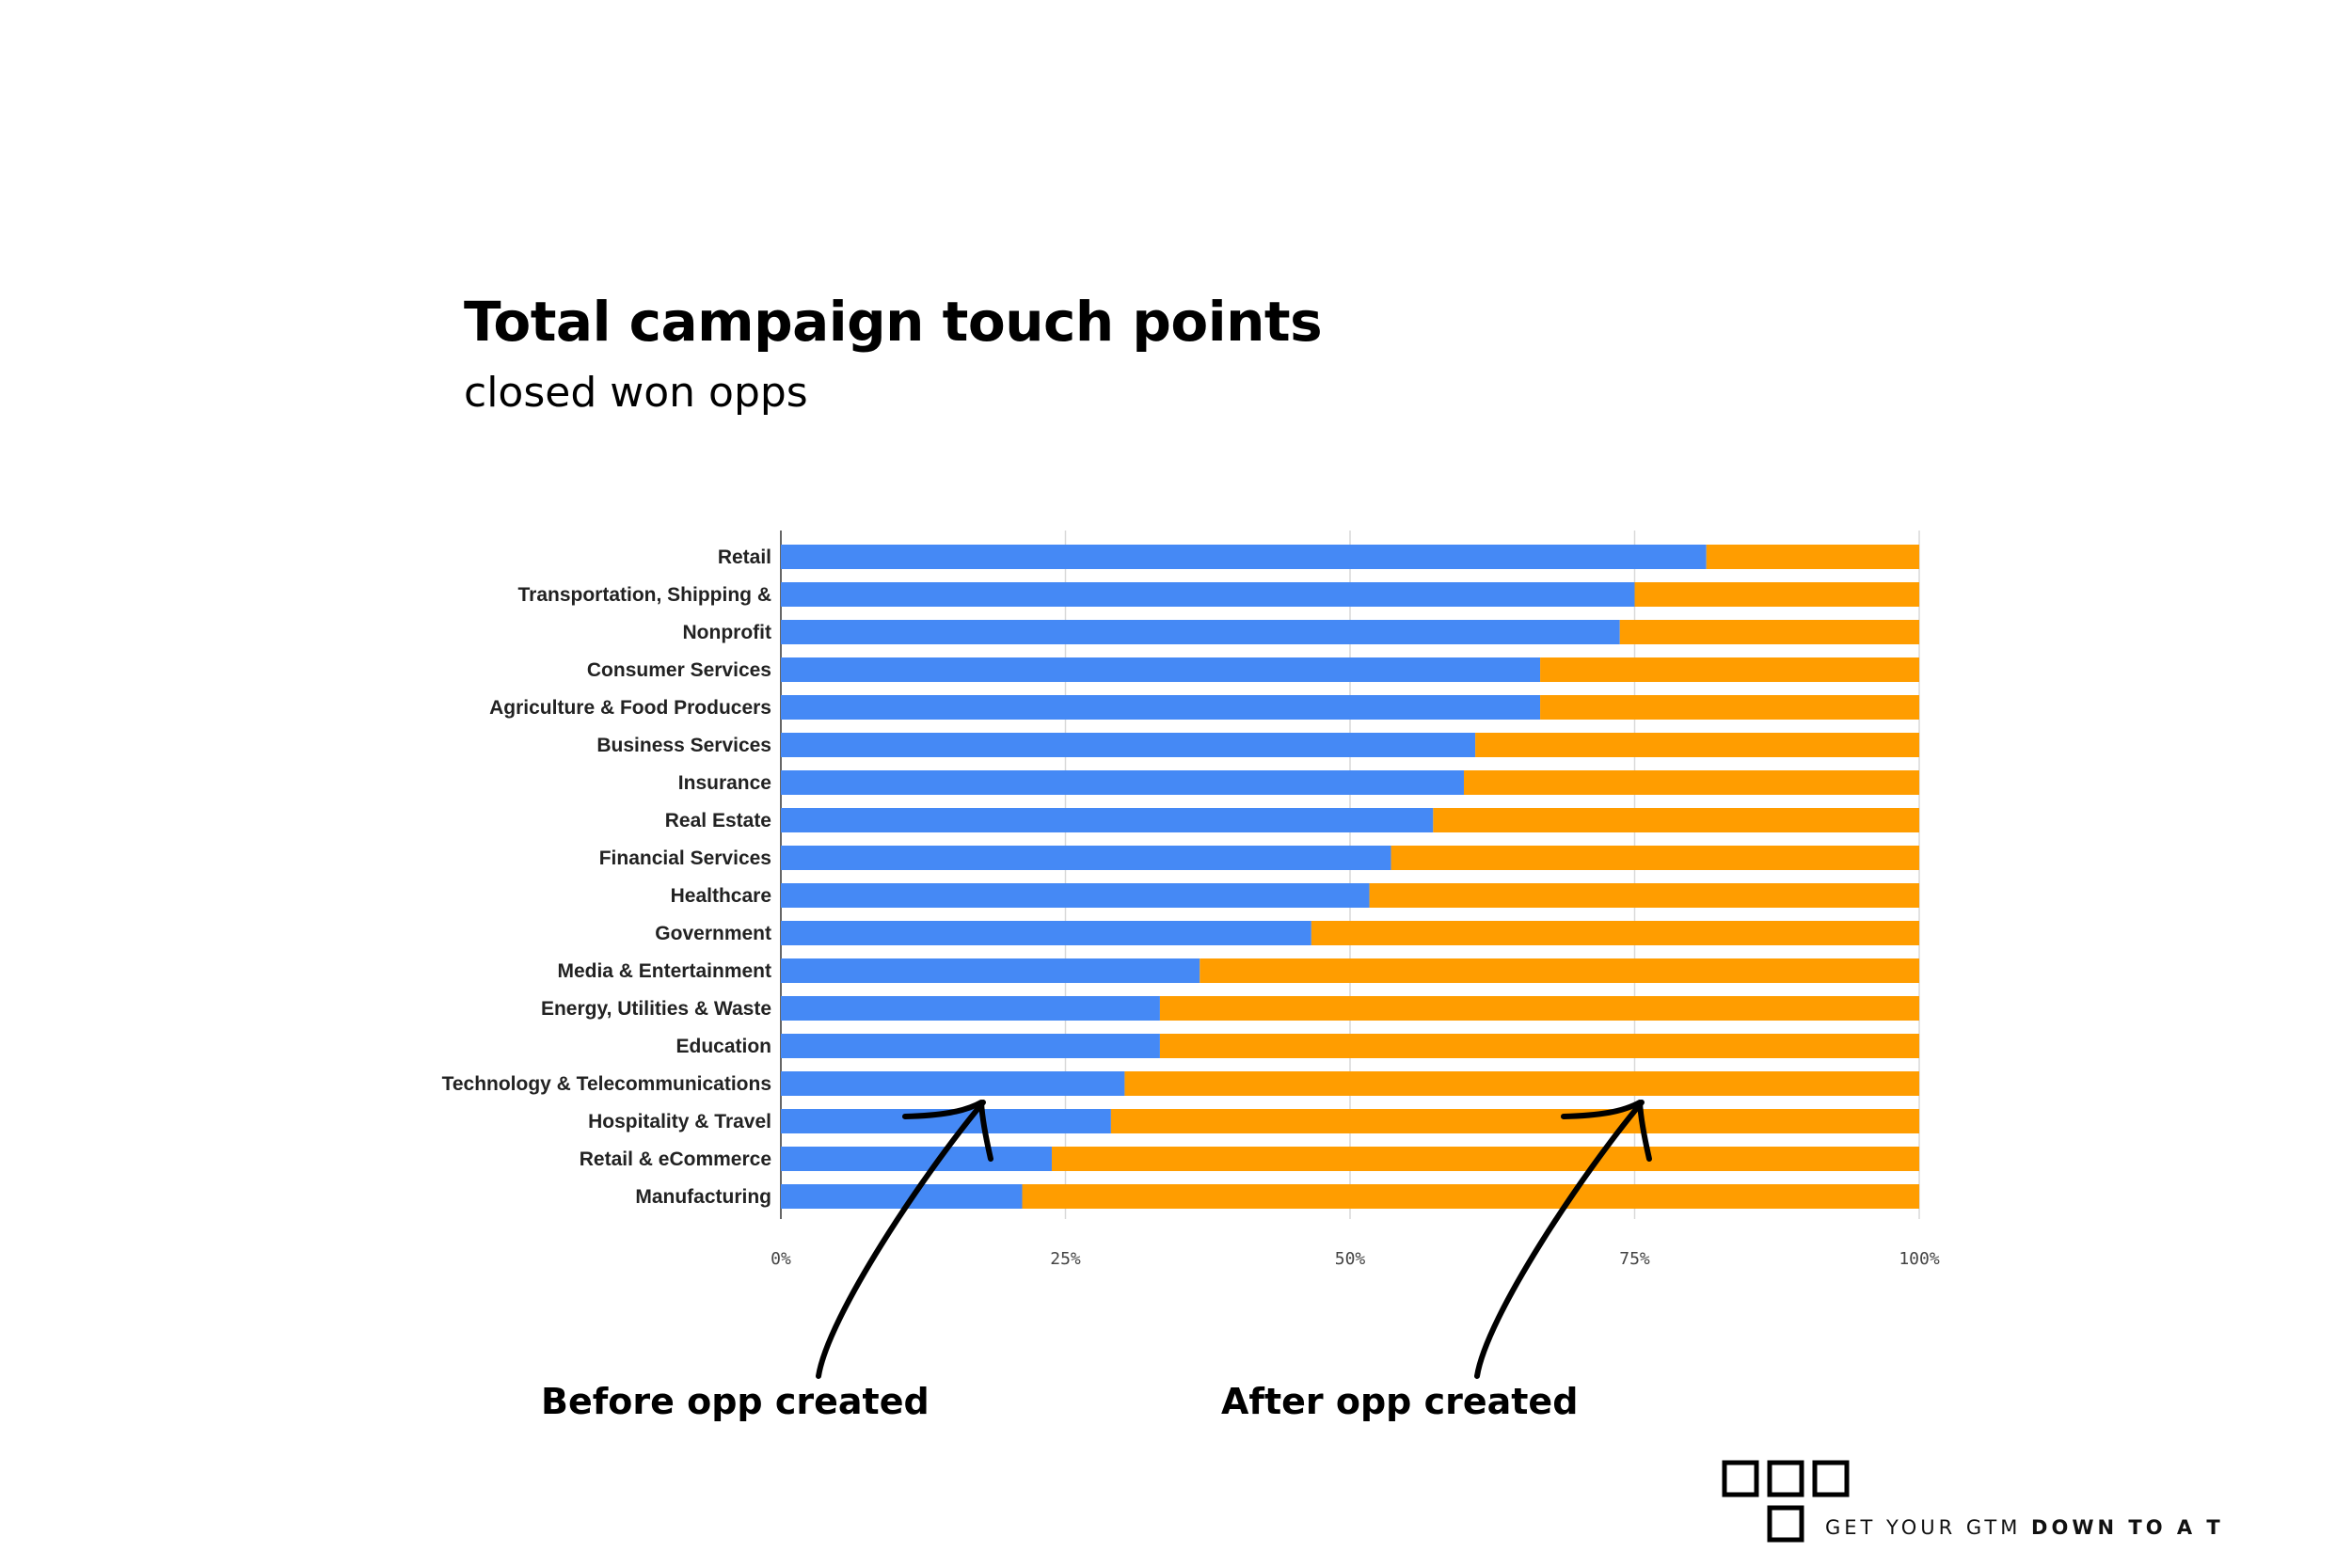 The width and height of the screenshot is (2352, 1568). I want to click on category-label: Hospitality & Travel, so click(679, 1121).